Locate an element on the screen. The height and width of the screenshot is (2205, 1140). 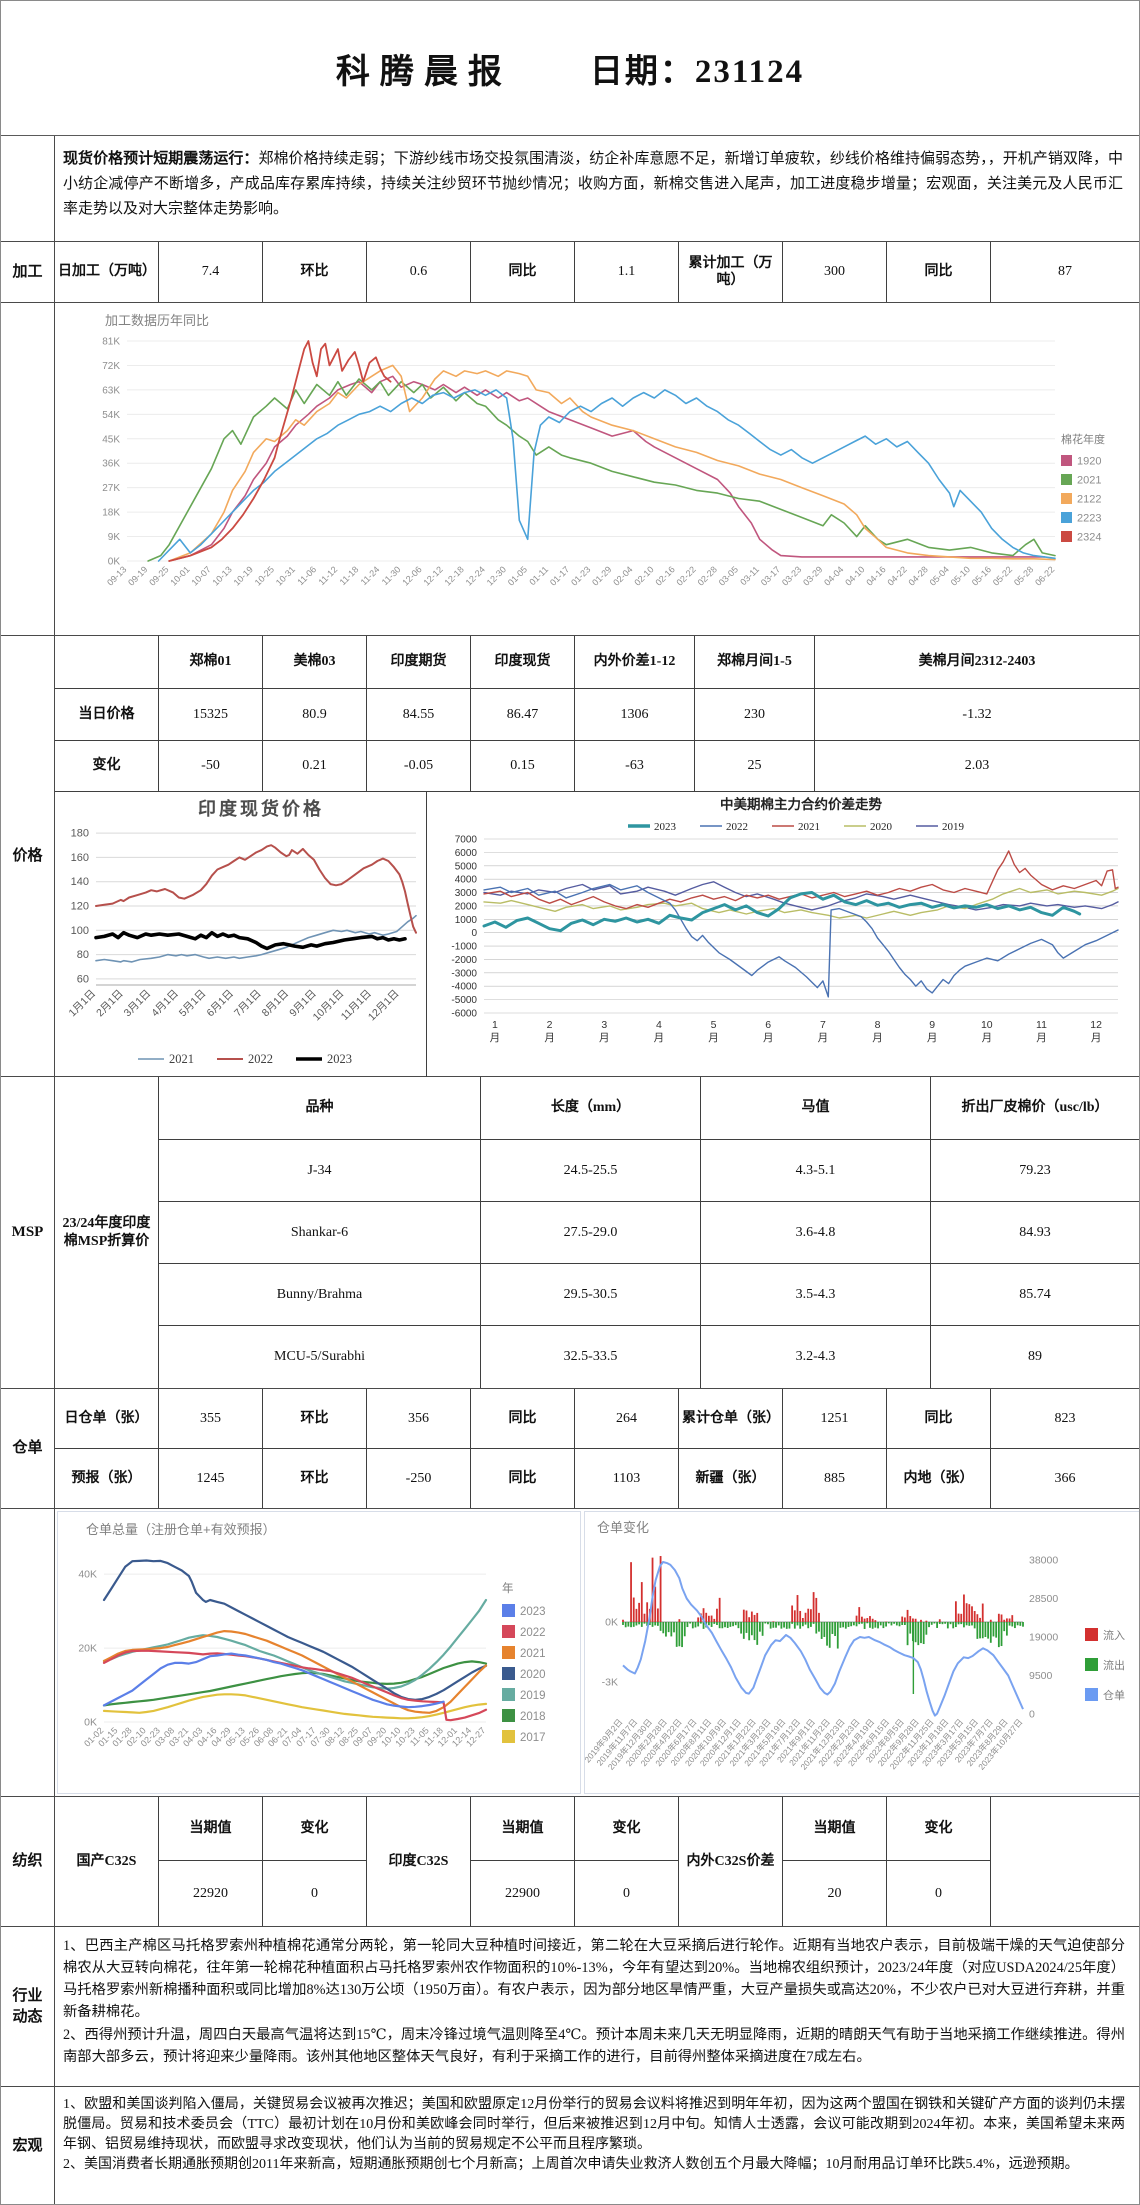
msp-r2-c1: 29.5-30.5 is located at coordinates (591, 1295).